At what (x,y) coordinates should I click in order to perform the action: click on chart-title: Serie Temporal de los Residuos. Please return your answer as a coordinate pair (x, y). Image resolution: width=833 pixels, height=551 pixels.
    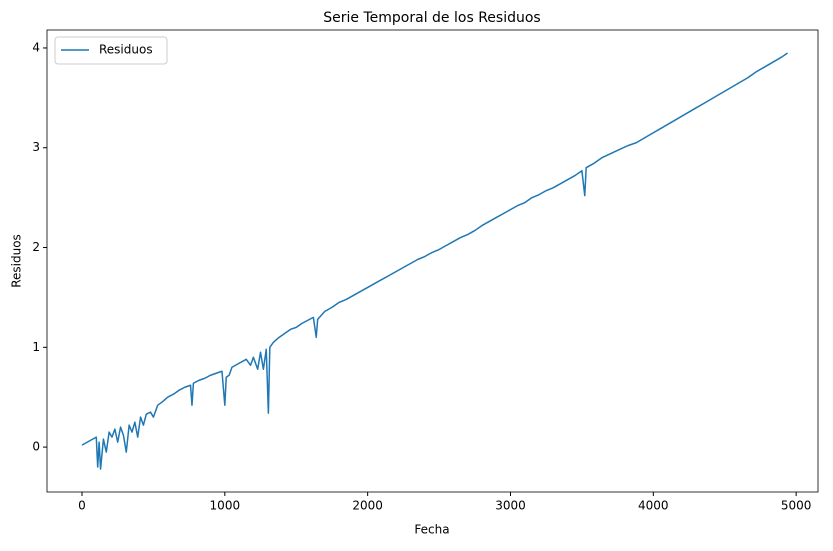
    Looking at the image, I should click on (431, 18).